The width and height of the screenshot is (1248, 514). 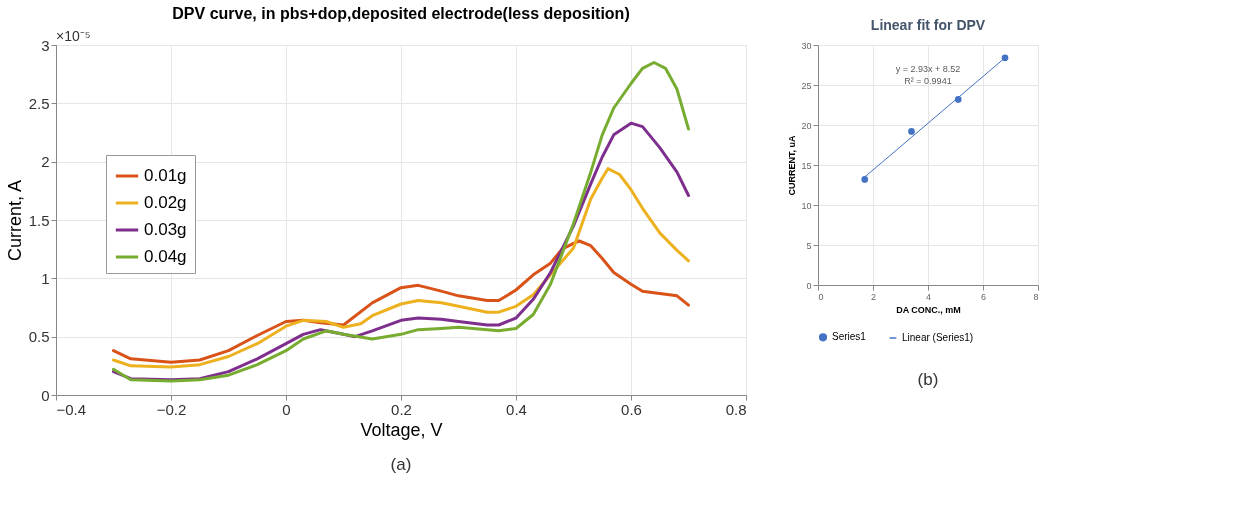 I want to click on x-tick-label: 0.4, so click(x=516, y=409).